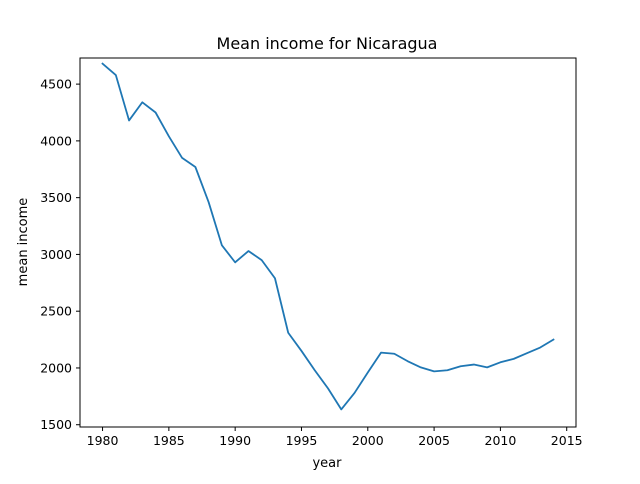 The image size is (640, 484). Describe the element at coordinates (327, 463) in the screenshot. I see `x-axis-label: year` at that location.